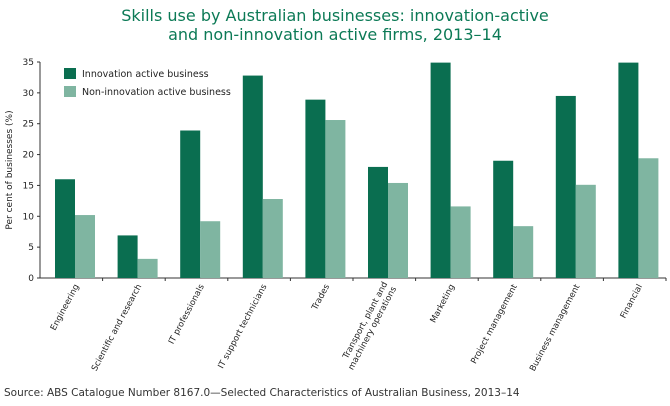 The image size is (670, 406). I want to click on category-label: Trades, so click(321, 297).